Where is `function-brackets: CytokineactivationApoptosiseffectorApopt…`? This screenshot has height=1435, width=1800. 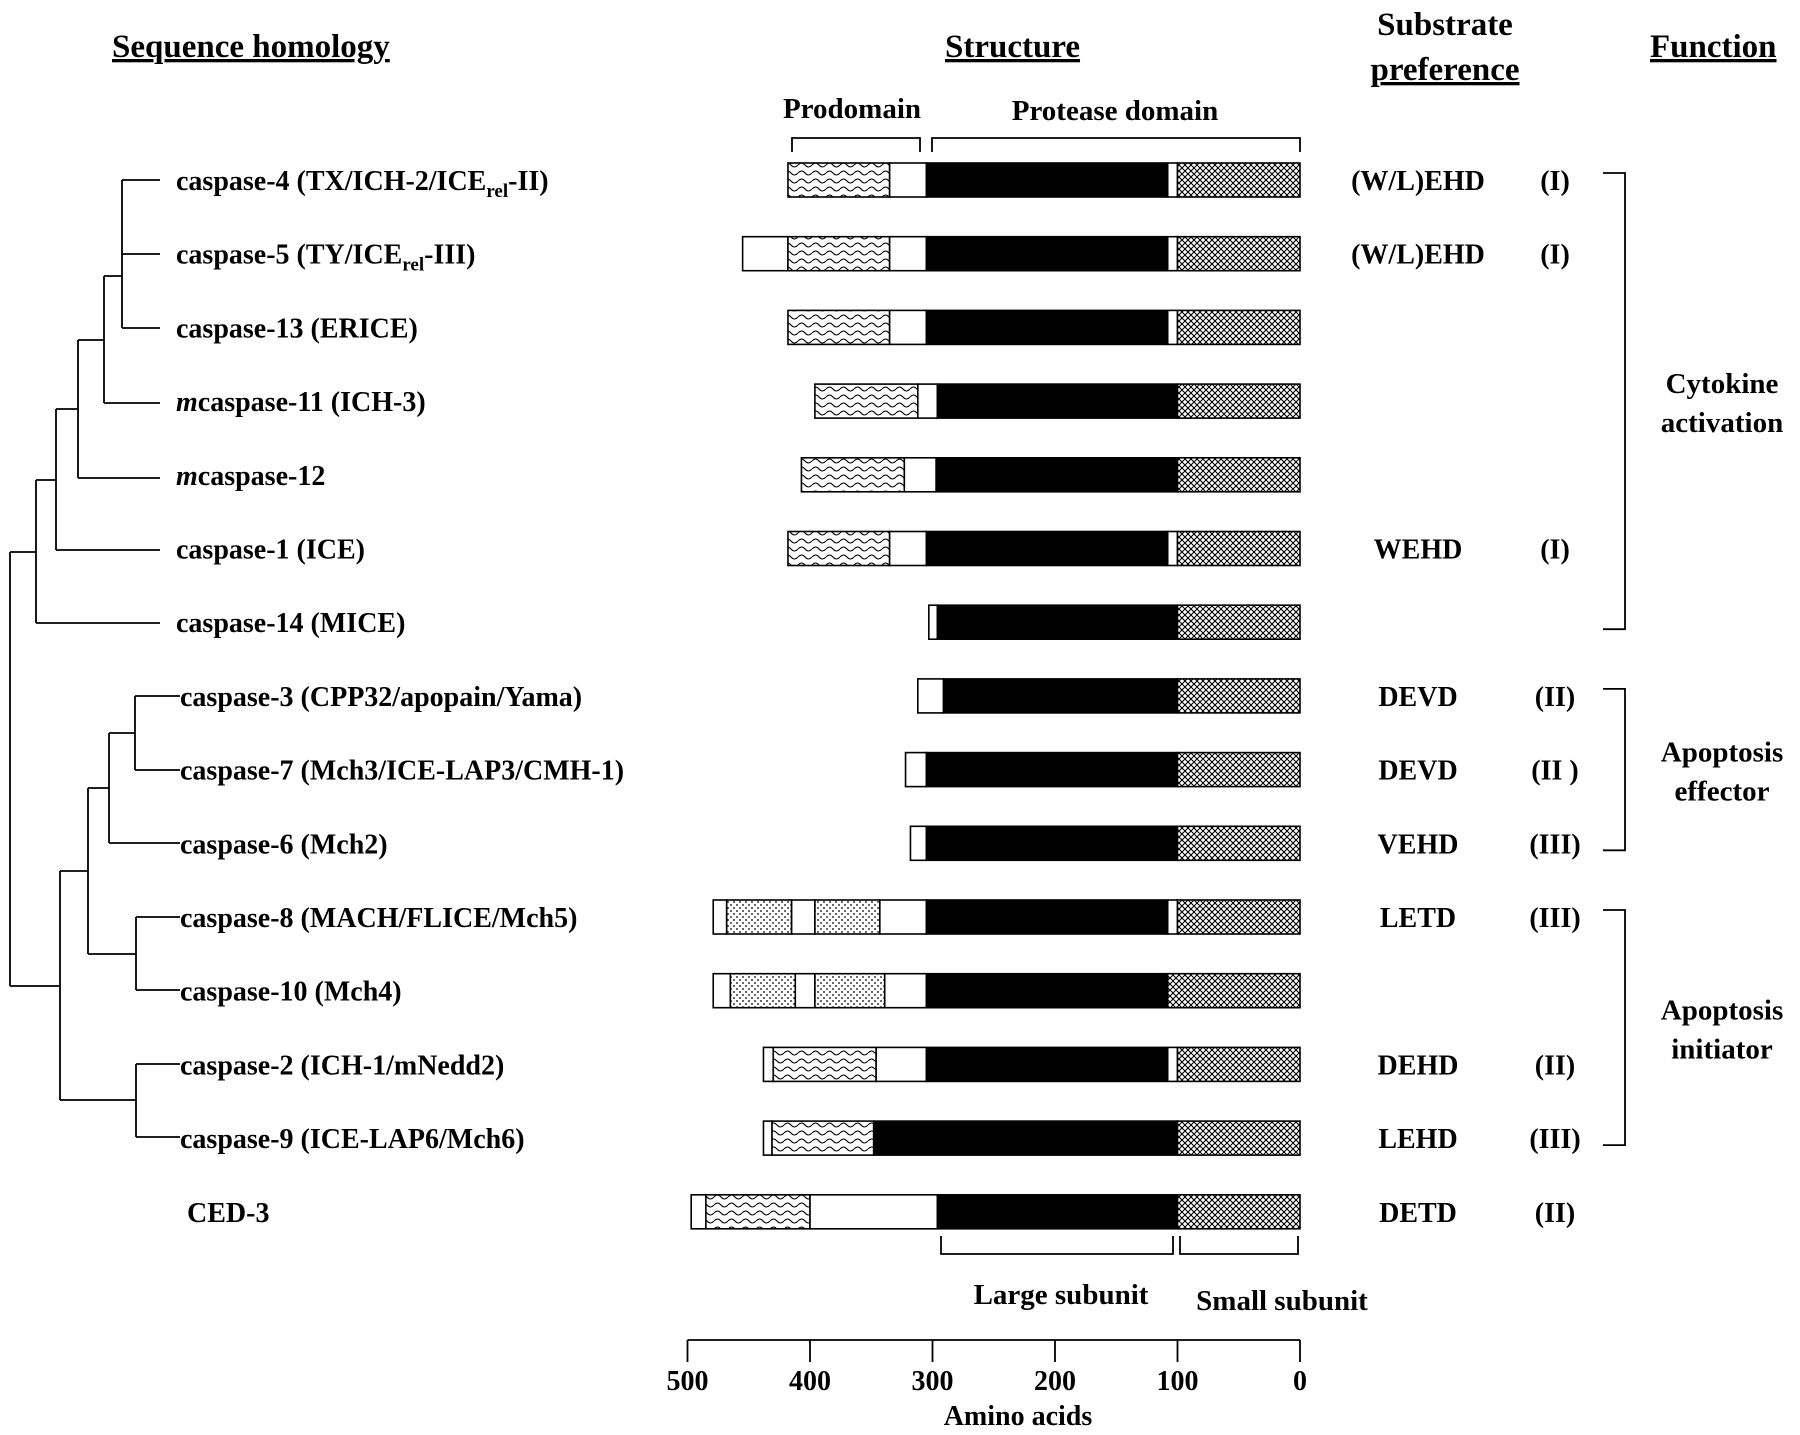
function-brackets: CytokineactivationApoptosiseffectorApopt… is located at coordinates (1693, 659).